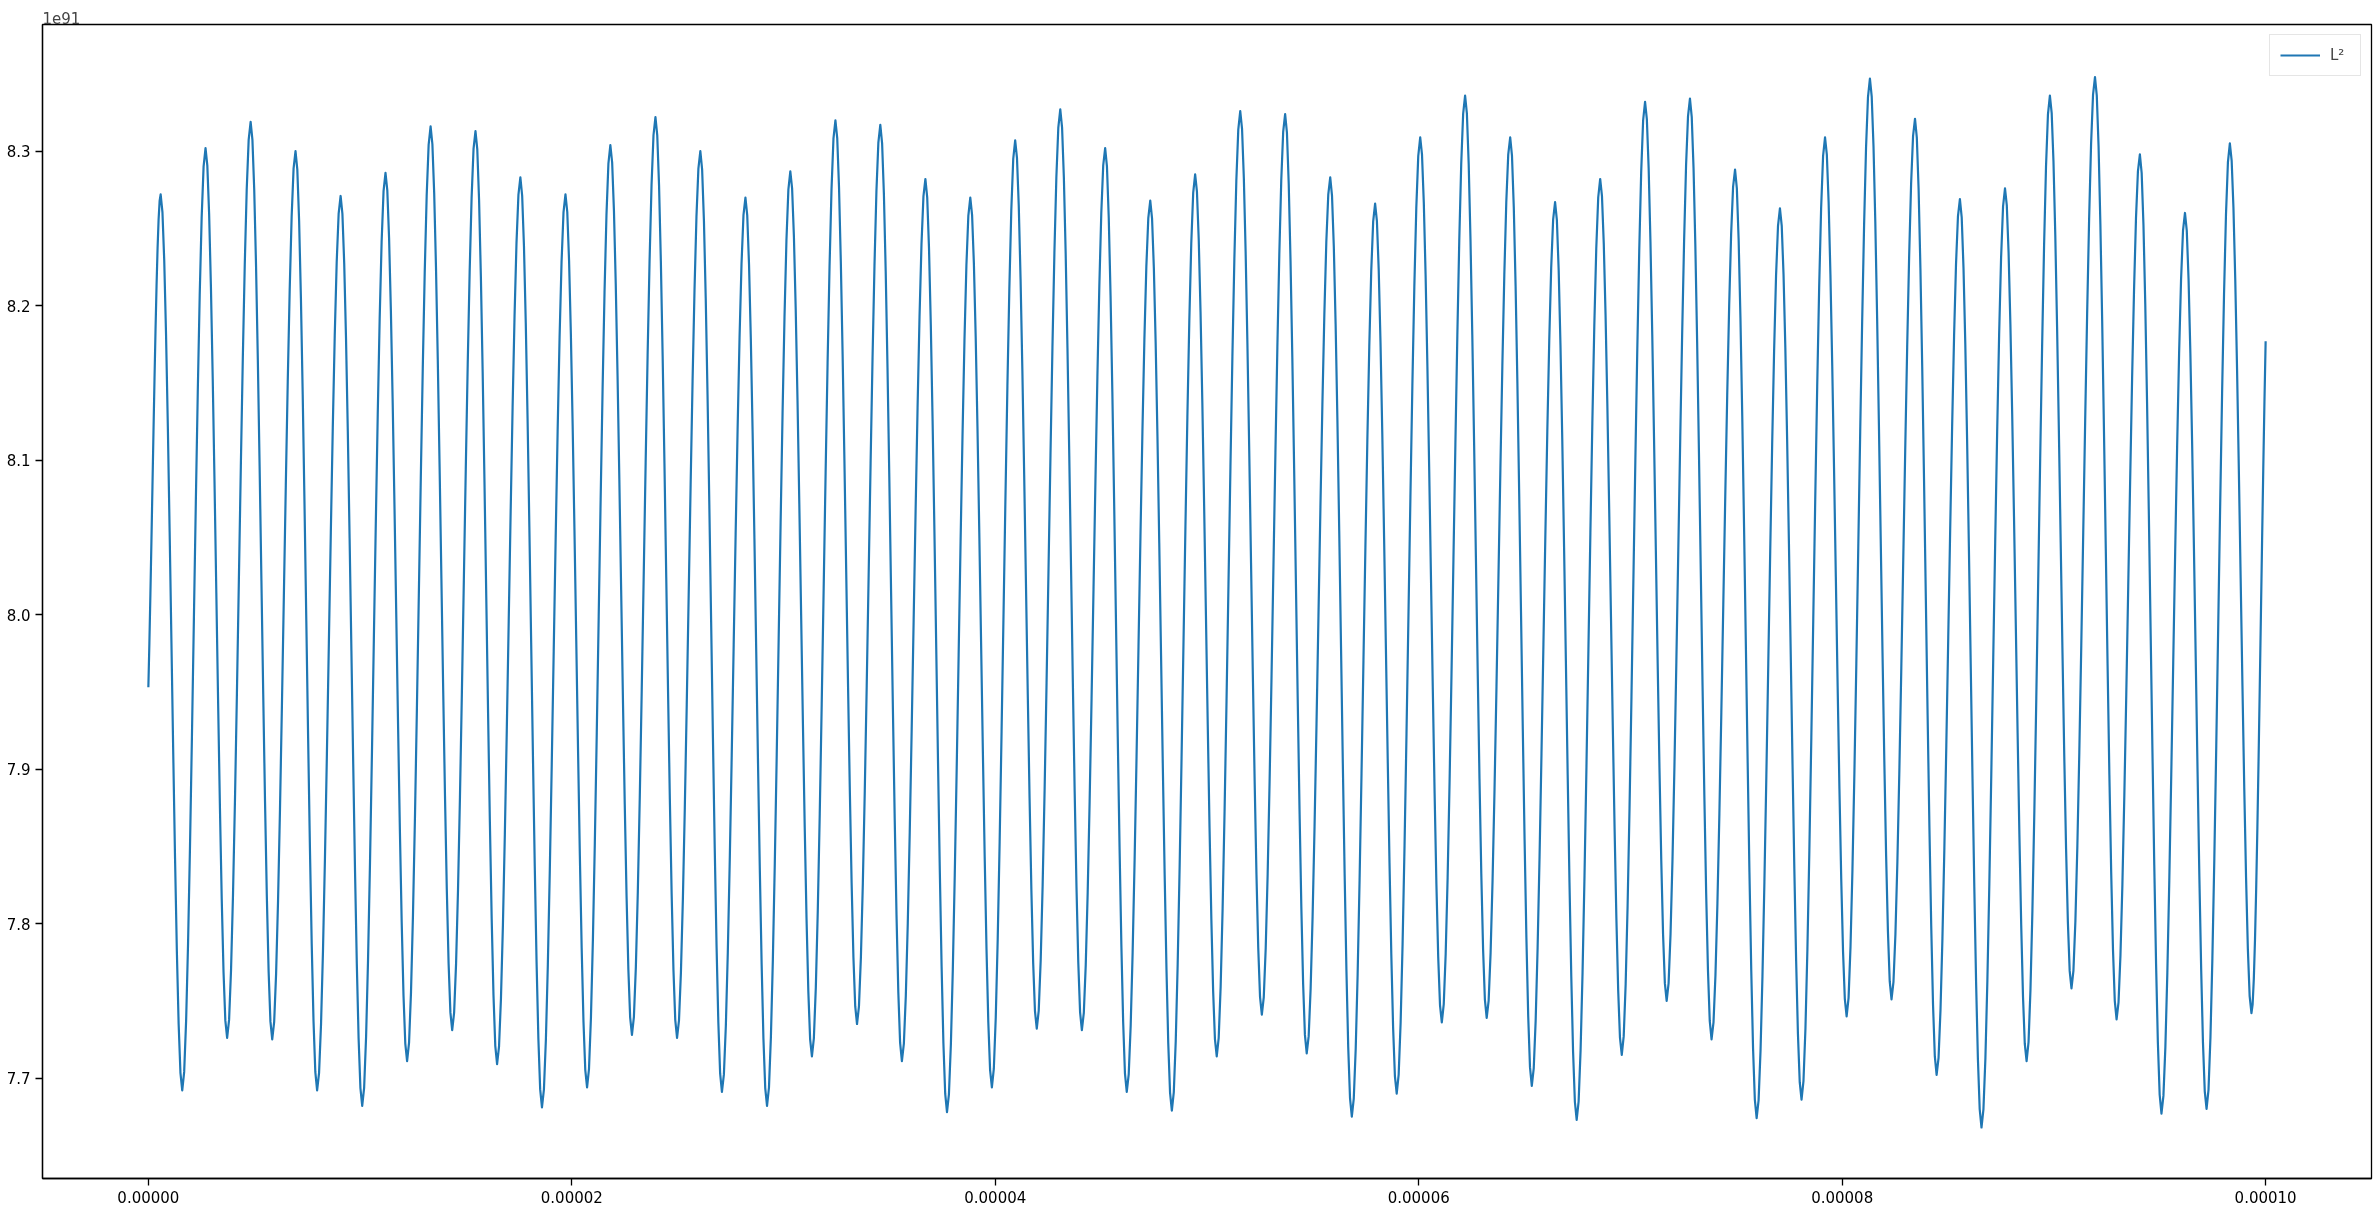 Image resolution: width=2376 pixels, height=1213 pixels. Describe the element at coordinates (18, 1079) in the screenshot. I see `y-tick-label: 7.7` at that location.